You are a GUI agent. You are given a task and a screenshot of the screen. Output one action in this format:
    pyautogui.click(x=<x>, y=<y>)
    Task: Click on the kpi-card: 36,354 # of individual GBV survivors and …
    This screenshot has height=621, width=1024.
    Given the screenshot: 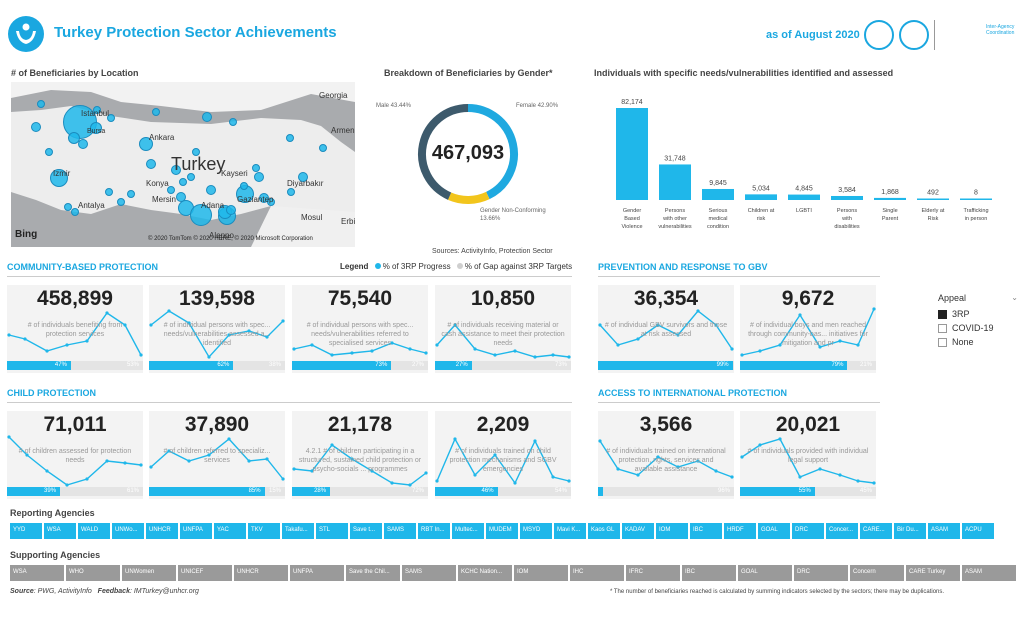 What is the action you would take?
    pyautogui.click(x=666, y=329)
    